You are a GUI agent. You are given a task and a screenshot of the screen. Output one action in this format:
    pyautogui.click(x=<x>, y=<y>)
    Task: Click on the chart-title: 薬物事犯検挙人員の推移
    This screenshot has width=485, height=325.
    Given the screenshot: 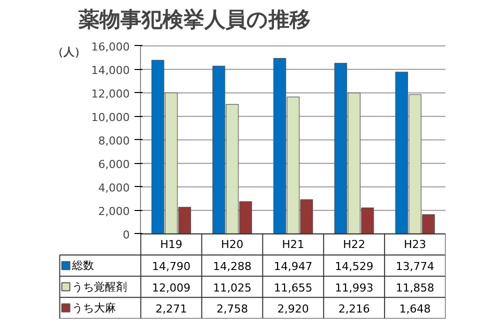 What is the action you would take?
    pyautogui.click(x=194, y=20)
    